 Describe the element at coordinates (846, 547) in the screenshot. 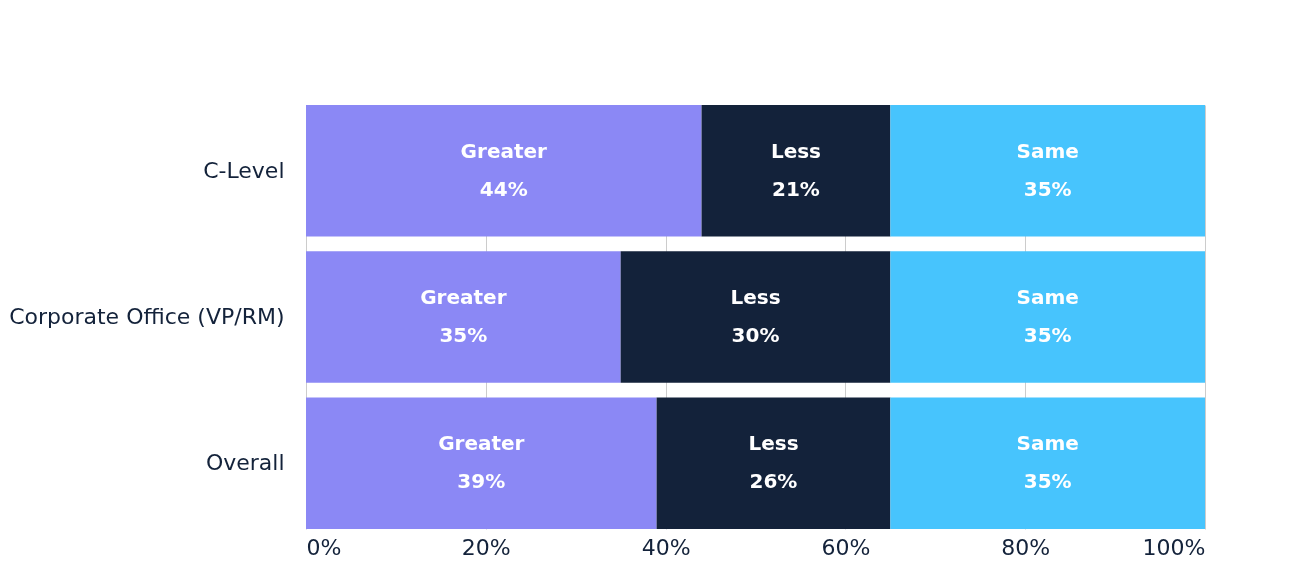

I see `x-tick-label: 60%` at that location.